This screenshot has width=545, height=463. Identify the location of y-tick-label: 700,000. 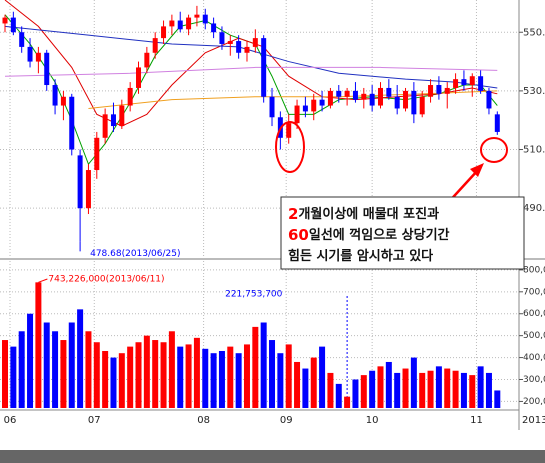
(534, 292).